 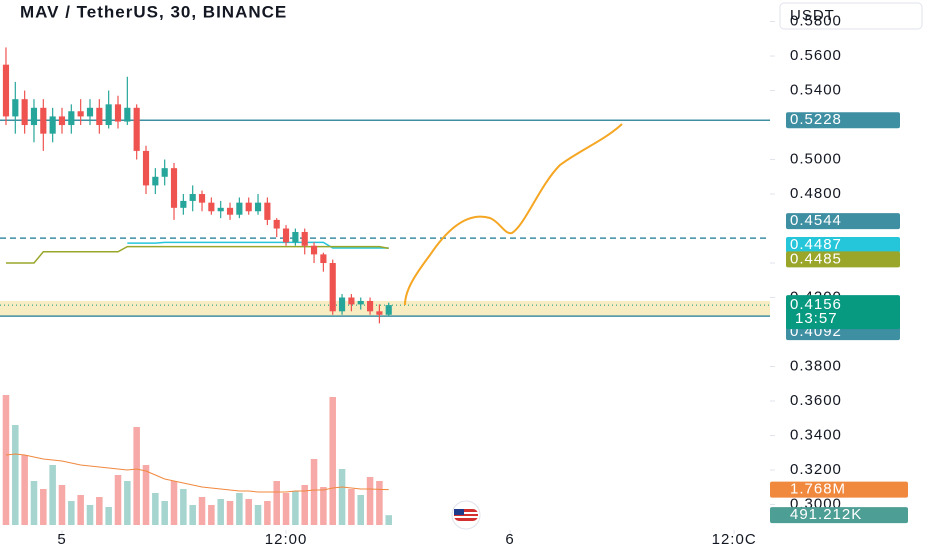 What do you see at coordinates (826, 514) in the screenshot?
I see `volume-badge-label: 491.212K` at bounding box center [826, 514].